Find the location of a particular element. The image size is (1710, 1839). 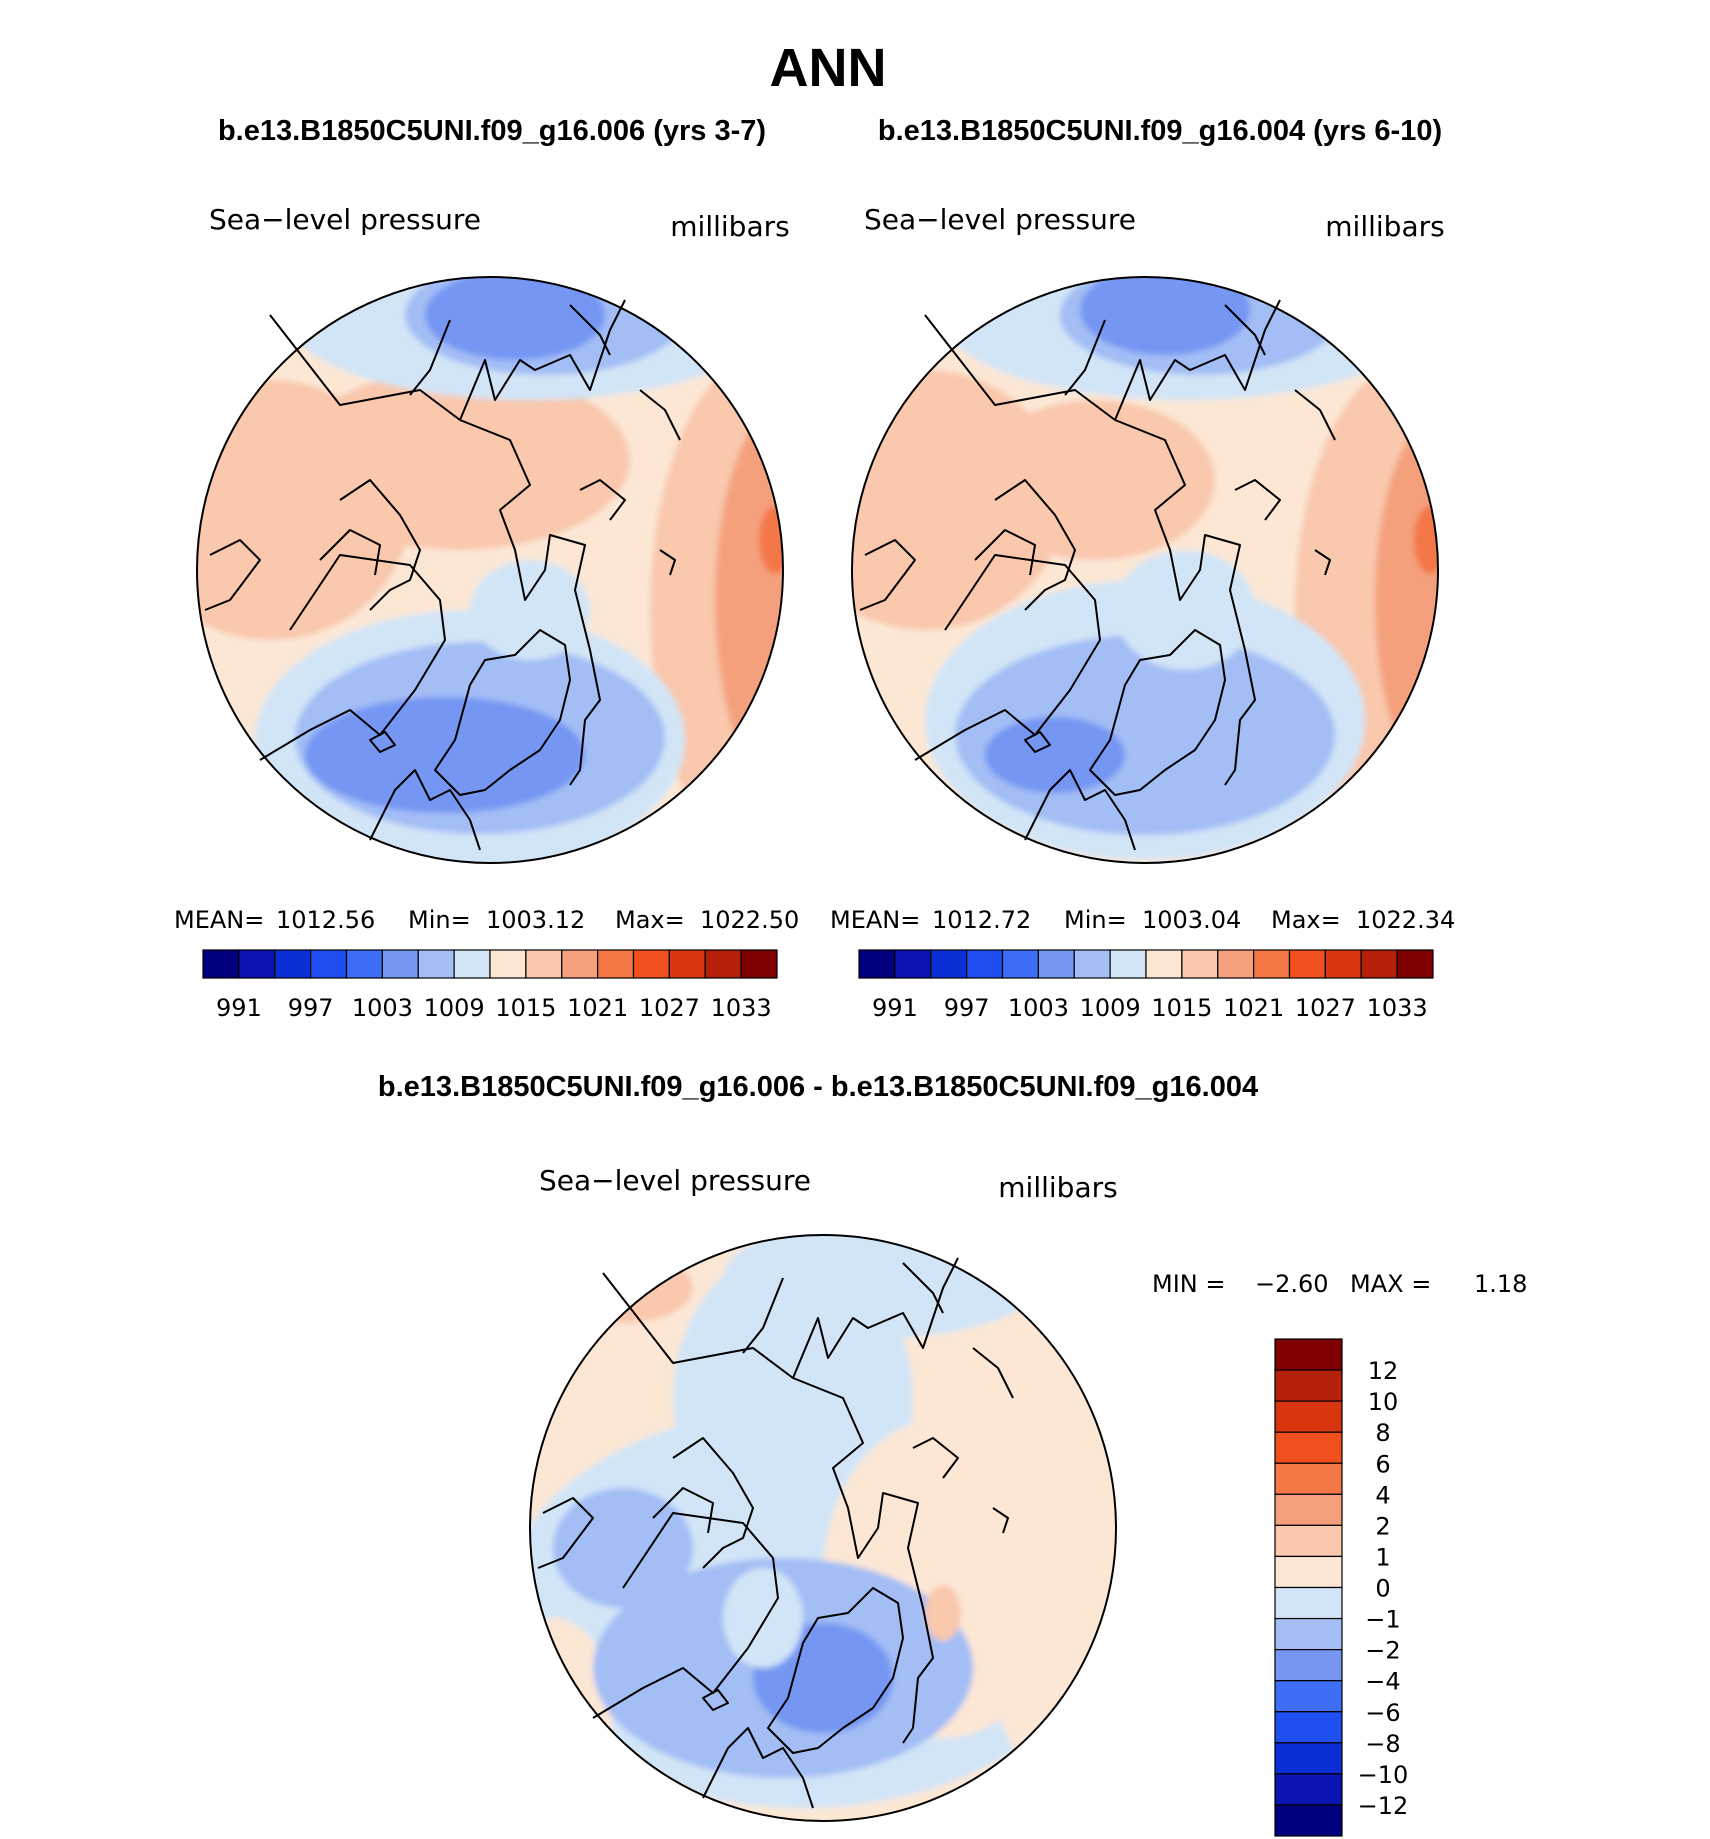

colorbar-tick-label: 6 is located at coordinates (1382, 1464).